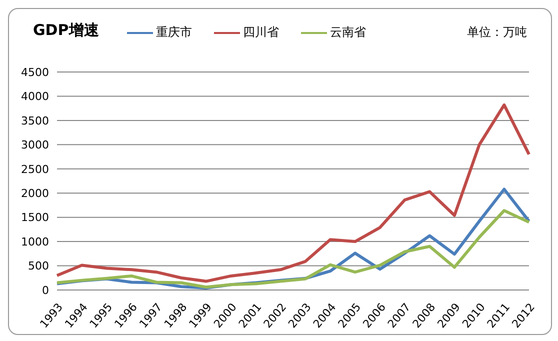 The width and height of the screenshot is (558, 341). I want to click on y-tick-label: 500, so click(38, 266).